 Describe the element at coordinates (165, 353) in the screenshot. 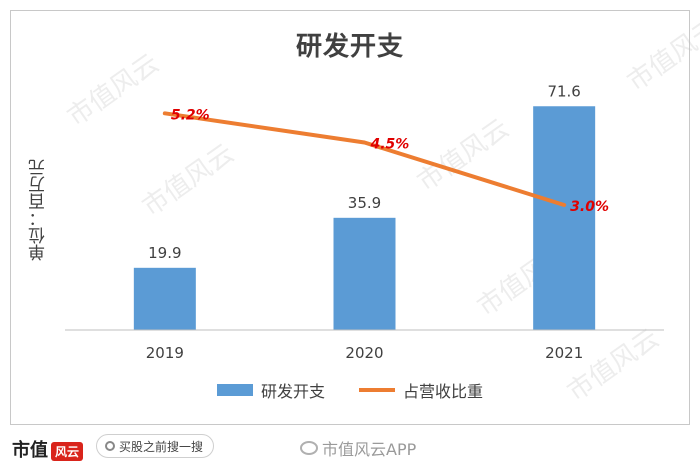

I see `x-tick-label: 2019` at that location.